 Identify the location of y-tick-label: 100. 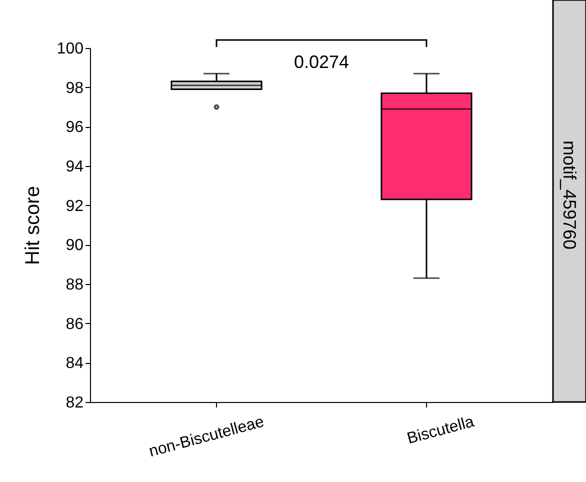
(70, 49).